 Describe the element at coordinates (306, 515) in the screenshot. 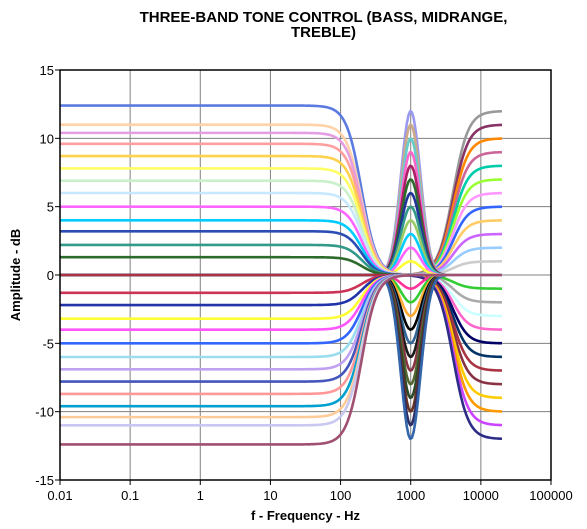

I see `x-axis-label: f - Frequency - Hz` at that location.